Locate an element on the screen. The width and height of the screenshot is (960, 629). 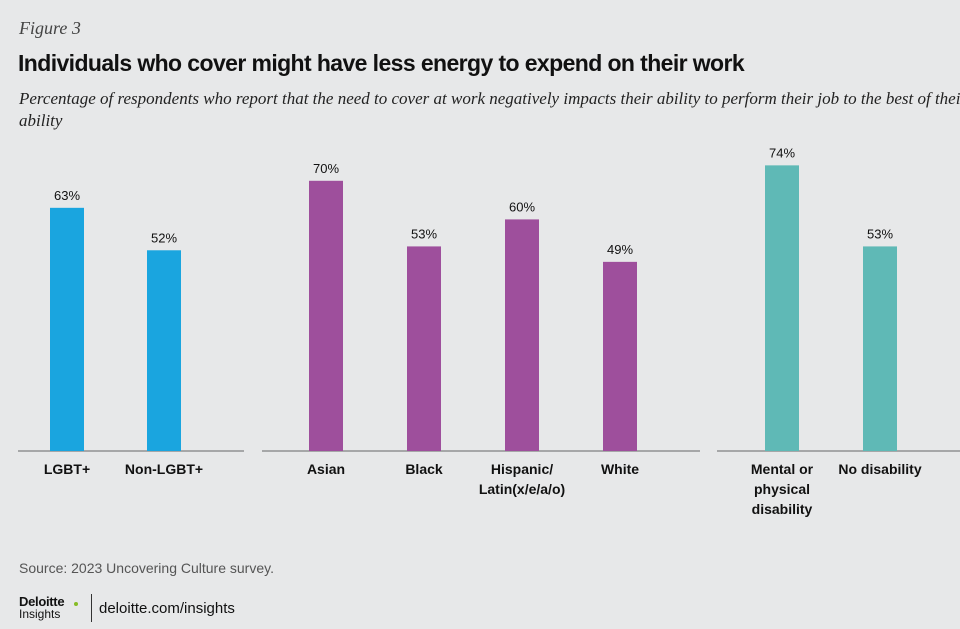
deloitte-logo: Deloitte is located at coordinates (42, 601).